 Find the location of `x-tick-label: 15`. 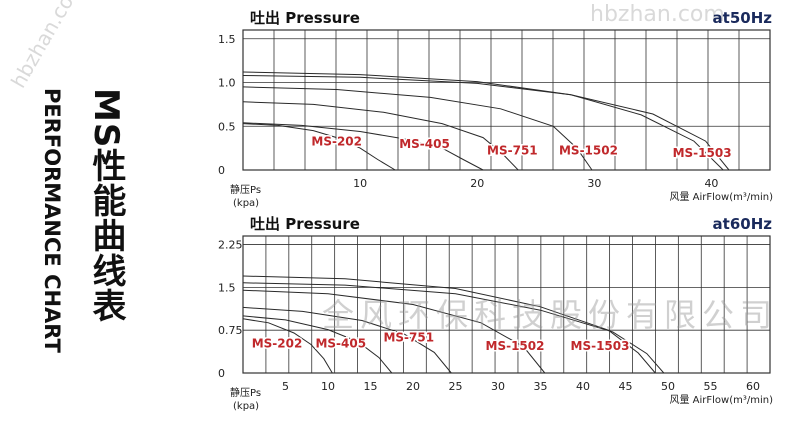

x-tick-label: 15 is located at coordinates (371, 386).